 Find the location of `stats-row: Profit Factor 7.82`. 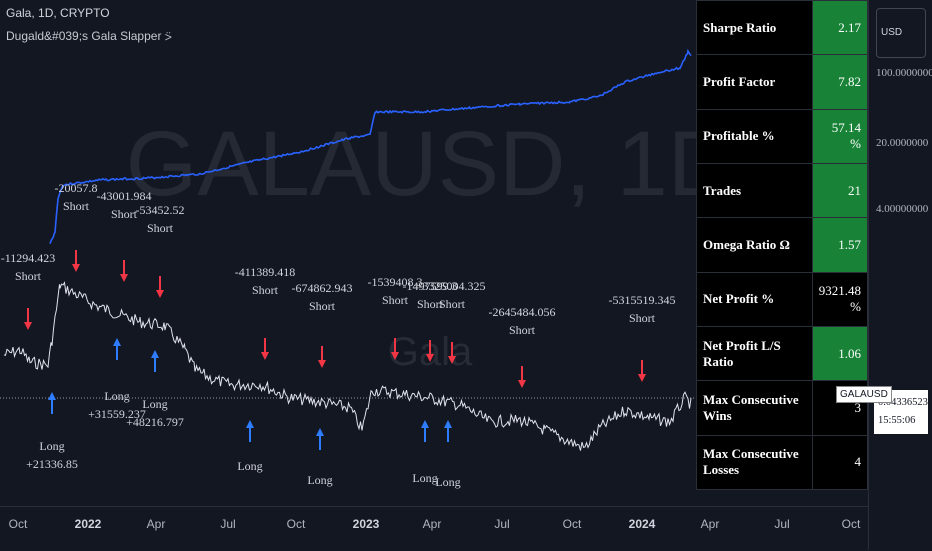

stats-row: Profit Factor 7.82 is located at coordinates (782, 82).